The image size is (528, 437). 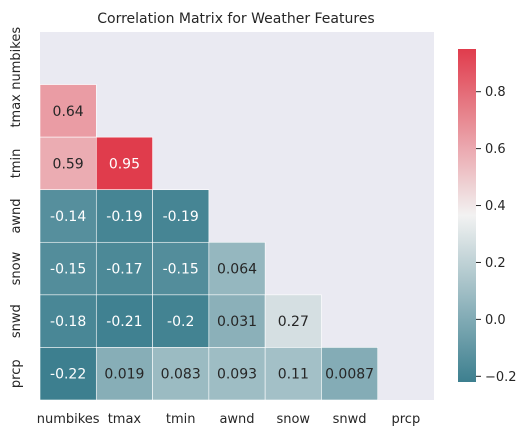 I want to click on cell-value-label: 0.031, so click(x=237, y=322).